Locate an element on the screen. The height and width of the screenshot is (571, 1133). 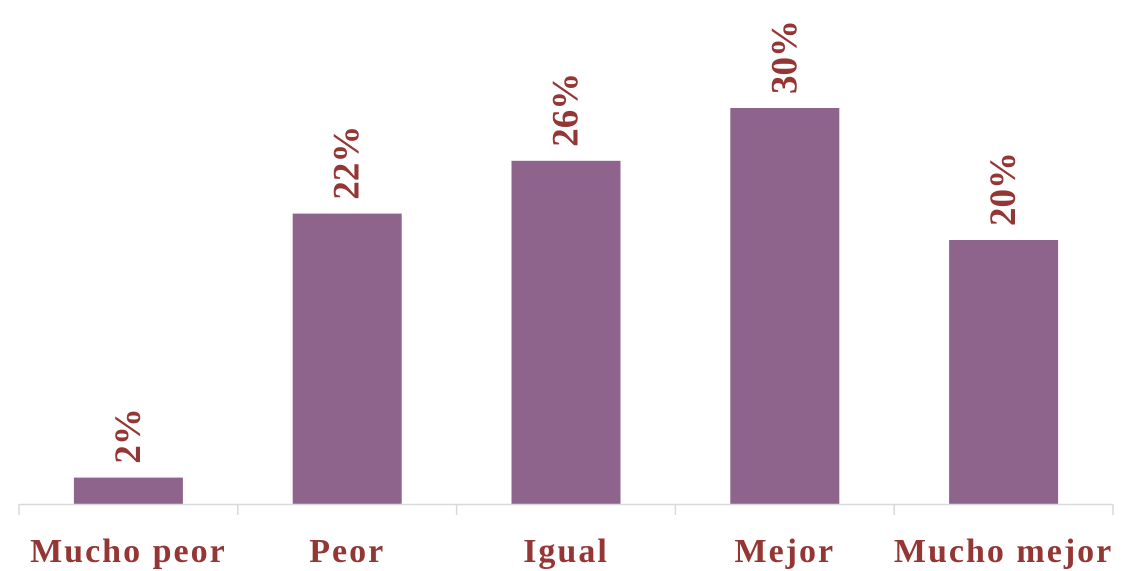
value-label: 30% is located at coordinates (784, 57).